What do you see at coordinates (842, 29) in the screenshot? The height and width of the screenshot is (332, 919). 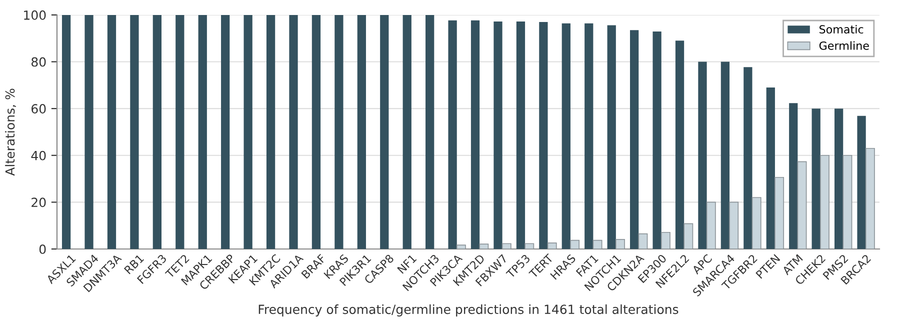 I see `legend-label: Somatic` at bounding box center [842, 29].